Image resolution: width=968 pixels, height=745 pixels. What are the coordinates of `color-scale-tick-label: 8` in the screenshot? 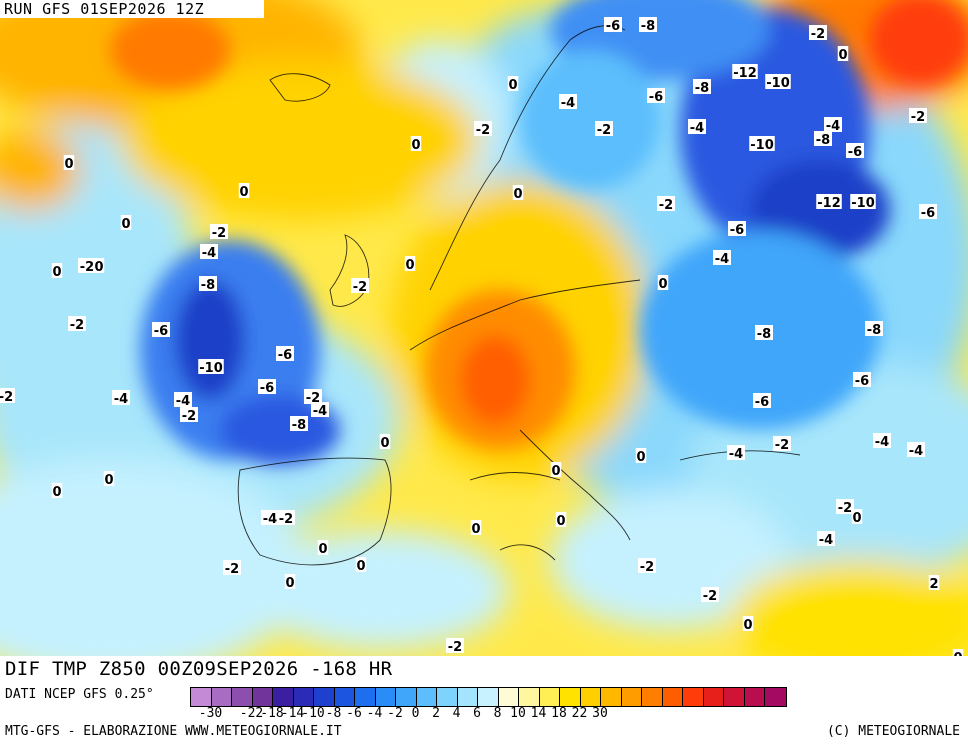 It's located at (497, 713).